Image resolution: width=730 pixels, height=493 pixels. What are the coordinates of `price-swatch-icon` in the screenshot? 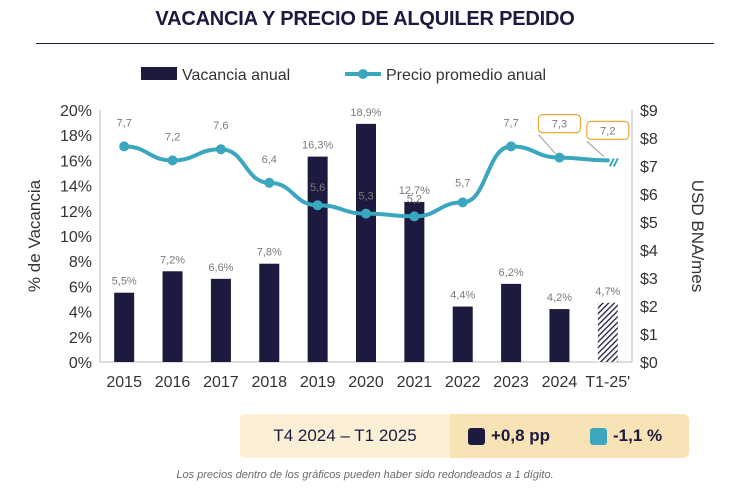 It's located at (598, 436).